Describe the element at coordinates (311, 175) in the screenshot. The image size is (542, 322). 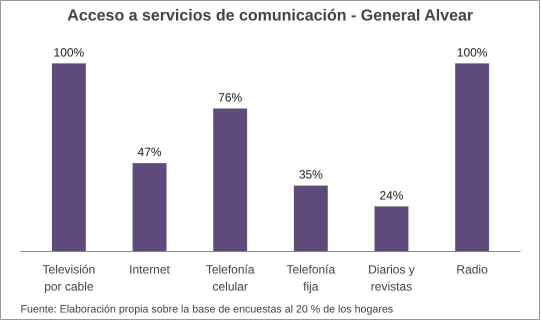
I see `data-label: 35%` at that location.